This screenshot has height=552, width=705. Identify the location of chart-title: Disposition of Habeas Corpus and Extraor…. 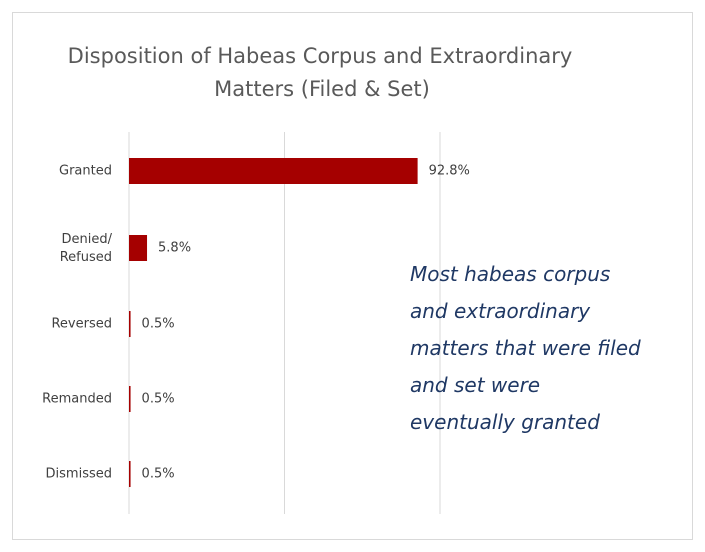
(320, 72).